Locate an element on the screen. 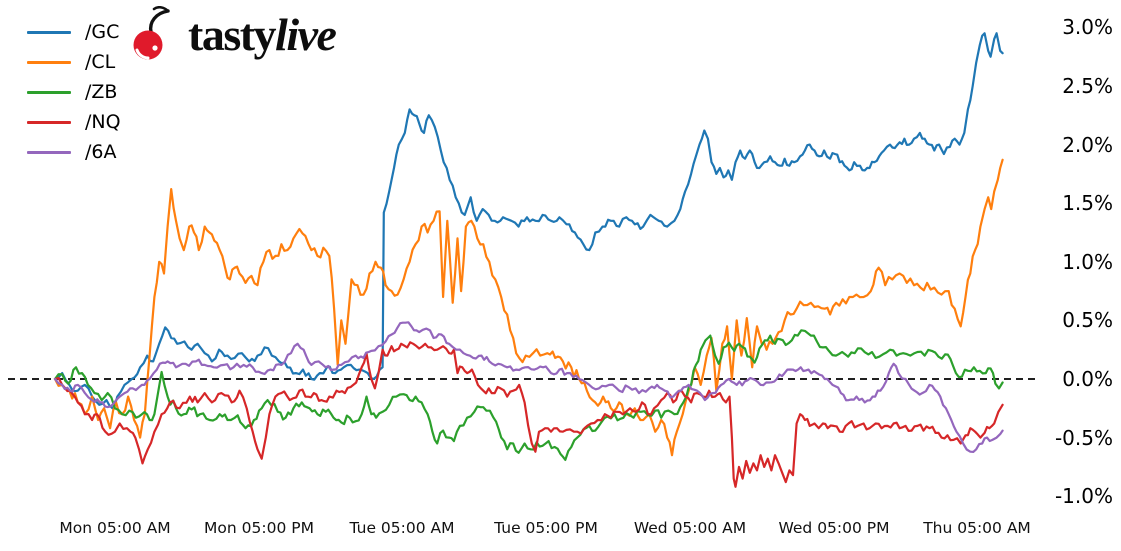 This screenshot has width=1121, height=551. y-tick-label: 2.0% is located at coordinates (1087, 145).